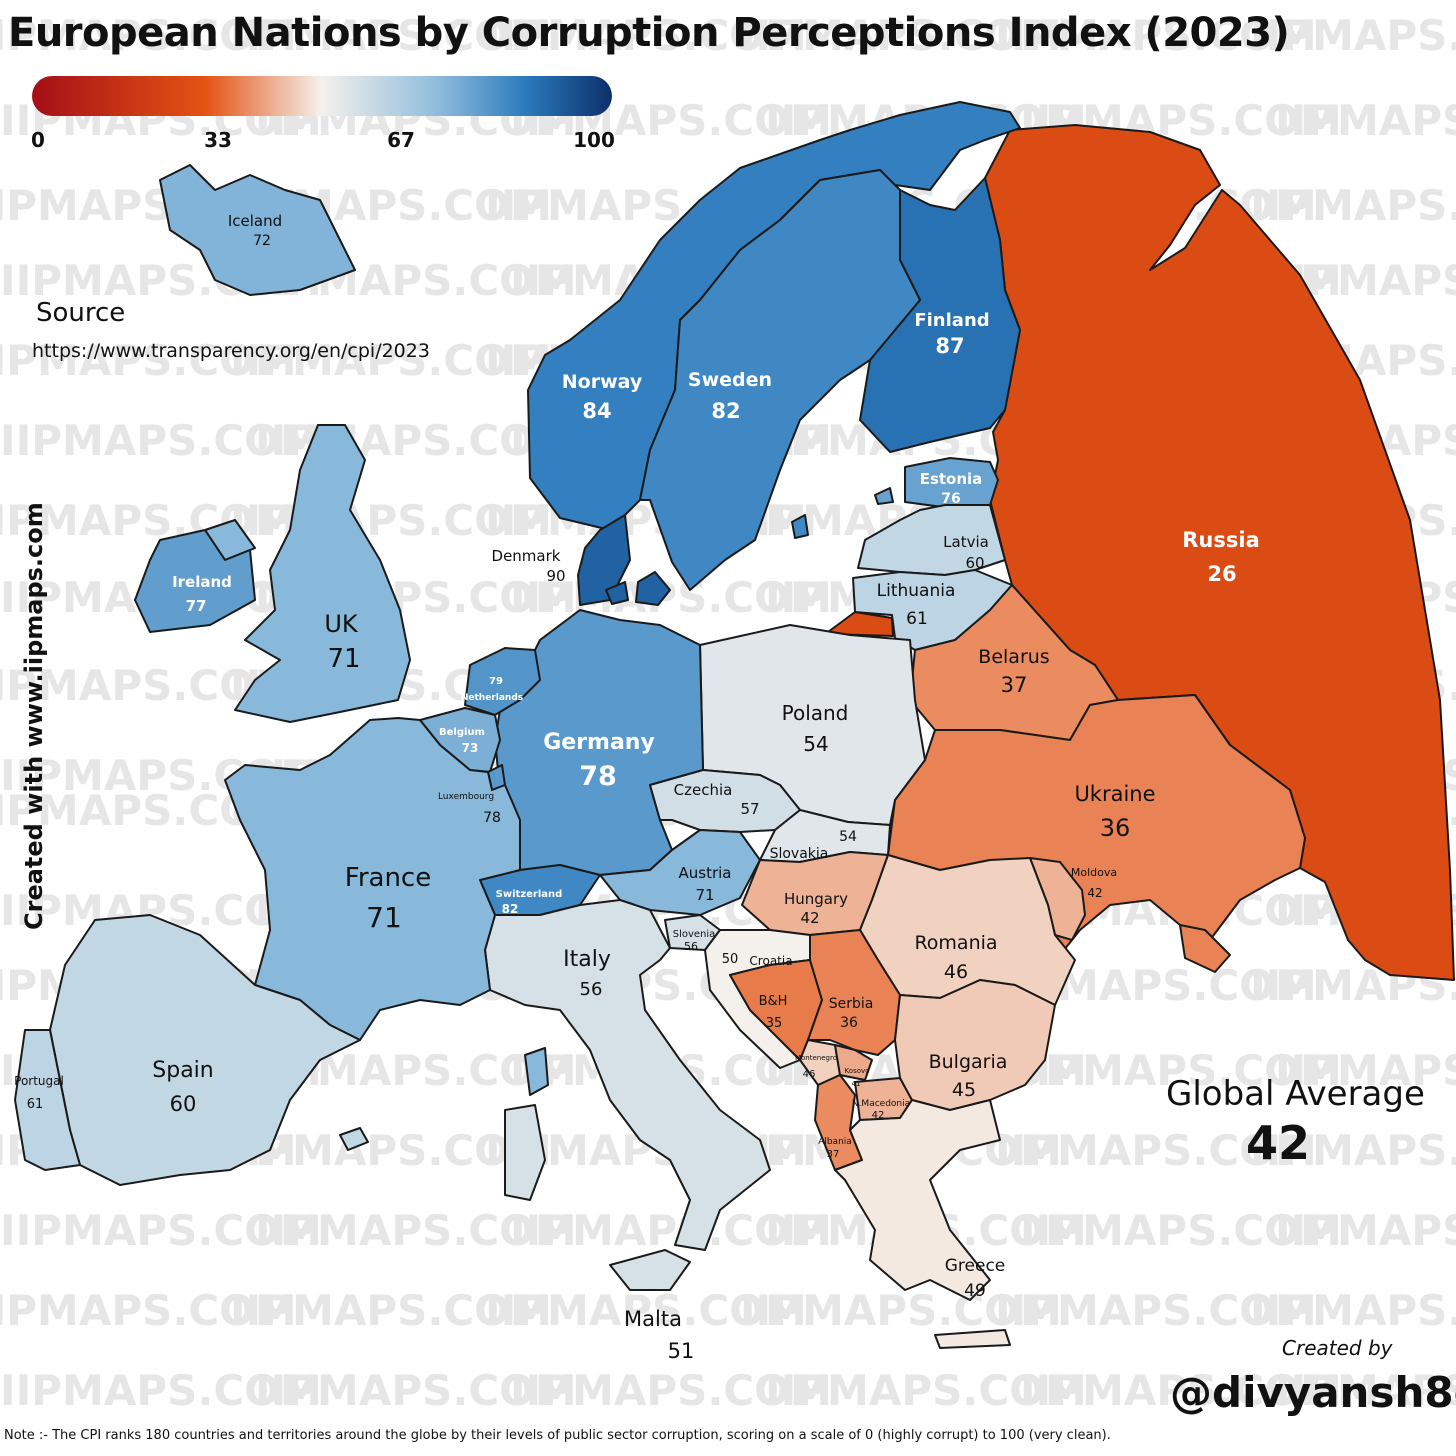 The height and width of the screenshot is (1456, 1456). Describe the element at coordinates (262, 241) in the screenshot. I see `country-score-iceland: 72` at that location.